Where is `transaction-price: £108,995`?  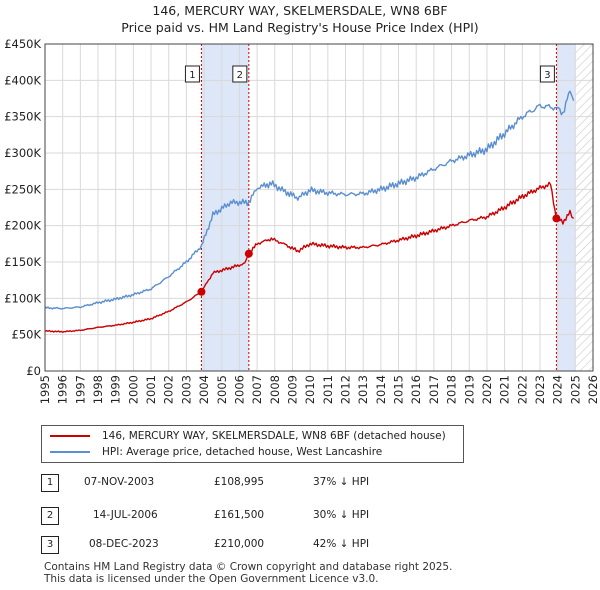
transaction-price: £108,995 is located at coordinates (239, 482).